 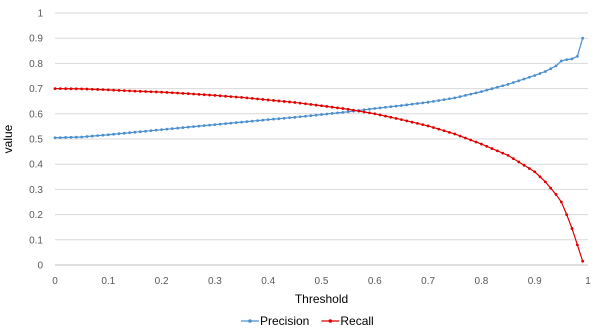 What do you see at coordinates (356, 321) in the screenshot?
I see `legend-label-recall: Recall` at bounding box center [356, 321].